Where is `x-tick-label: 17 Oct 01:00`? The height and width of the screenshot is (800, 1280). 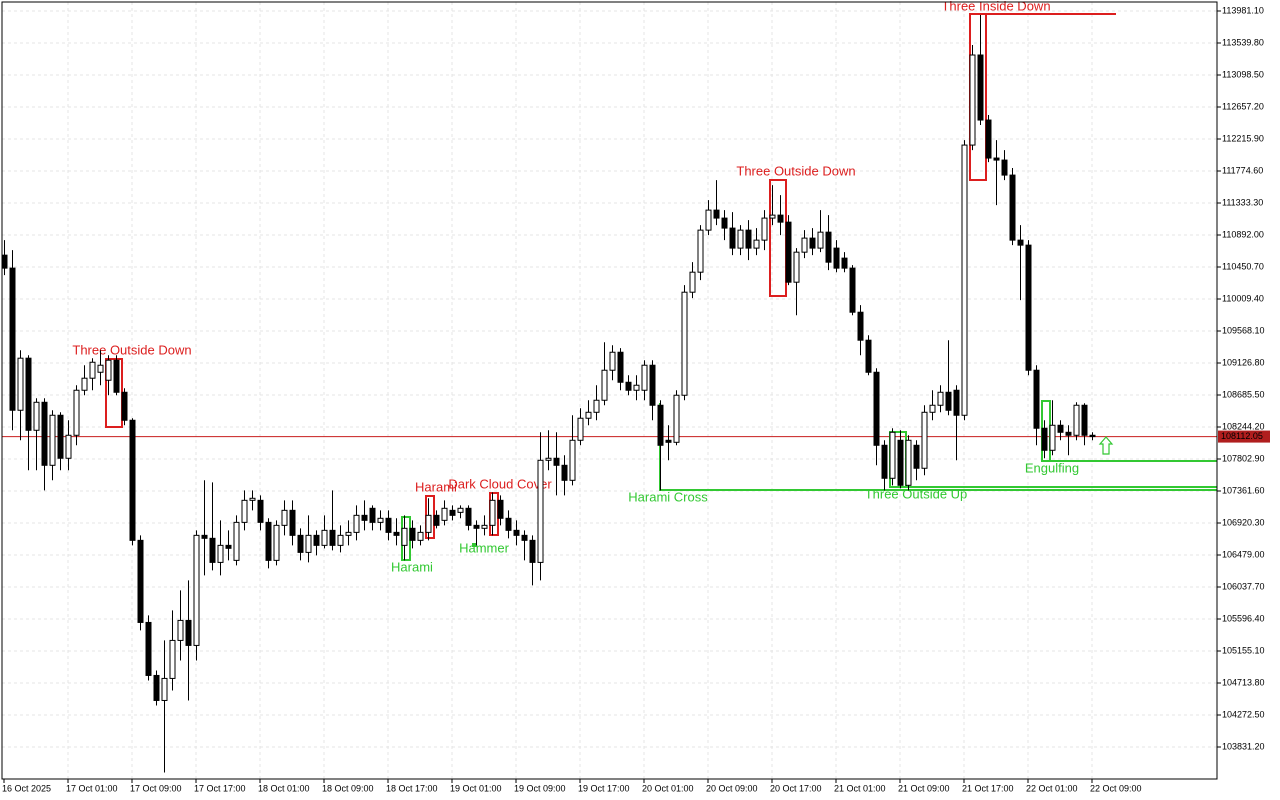 x-tick-label: 17 Oct 01:00 is located at coordinates (92, 788).